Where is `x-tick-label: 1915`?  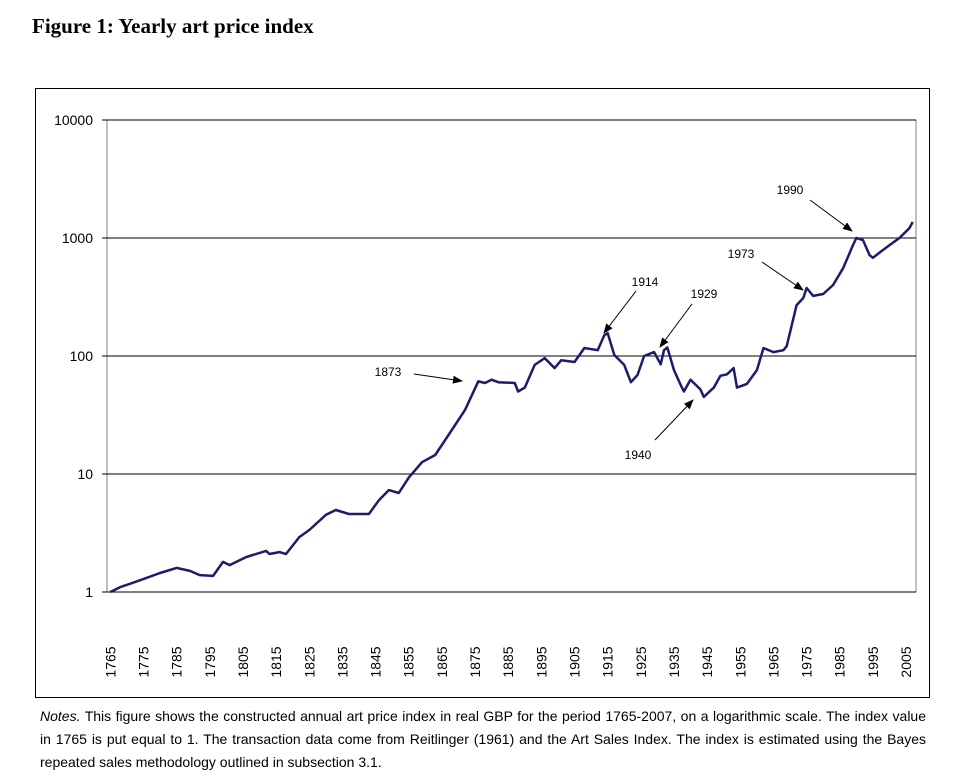
x-tick-label: 1915 is located at coordinates (608, 661).